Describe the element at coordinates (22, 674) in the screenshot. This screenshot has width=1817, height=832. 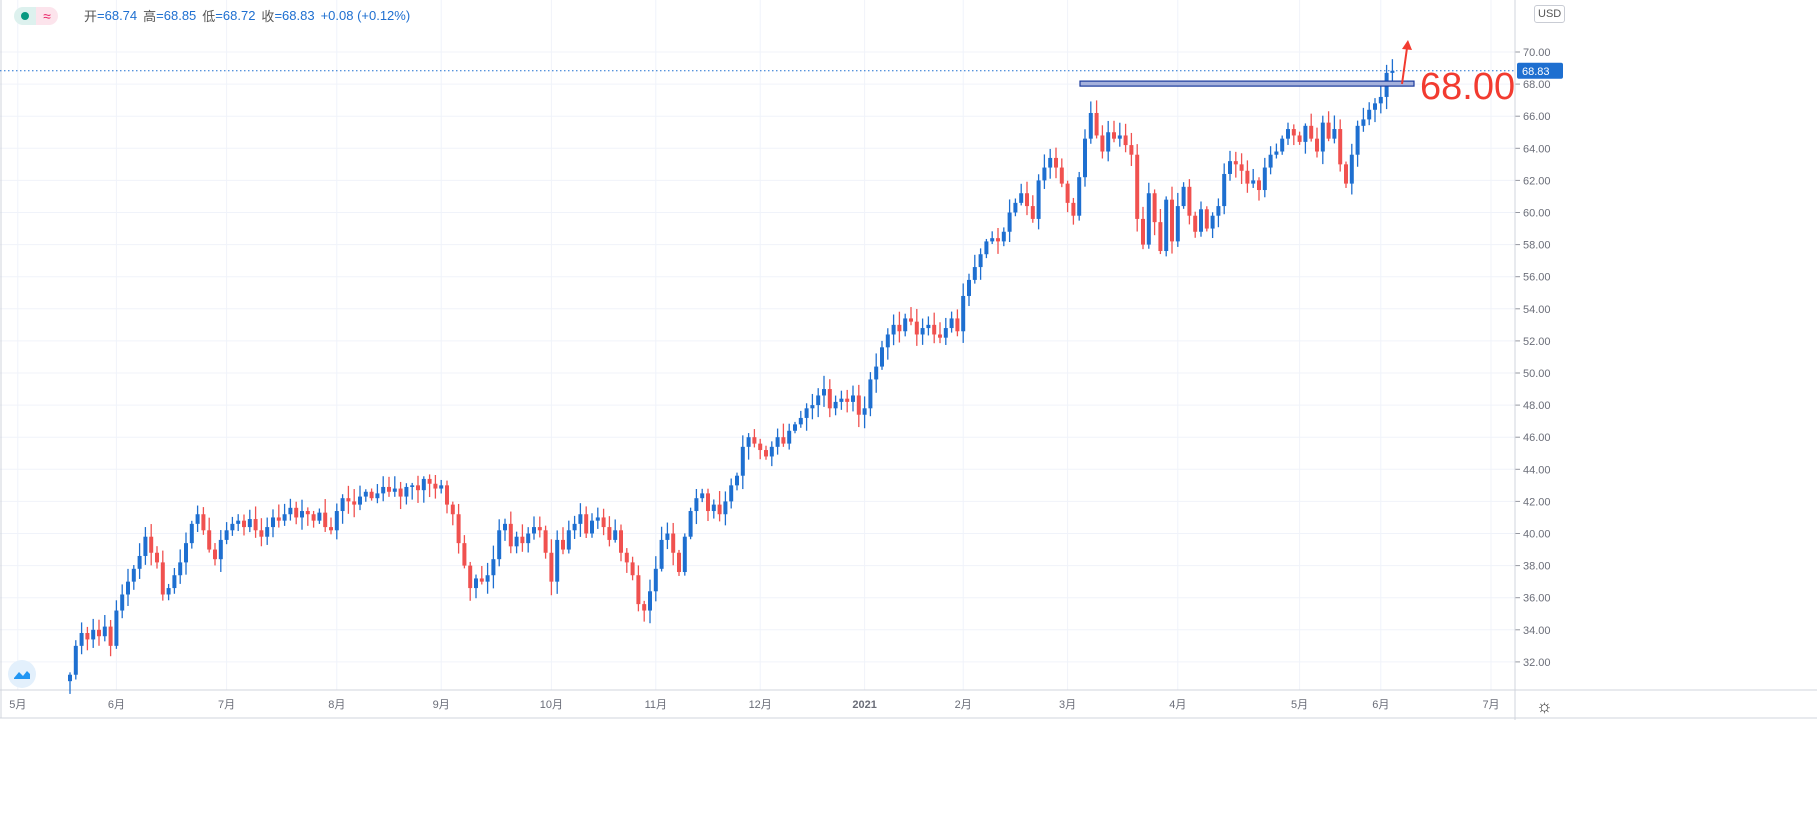
I see `tradingview-logo-icon` at that location.